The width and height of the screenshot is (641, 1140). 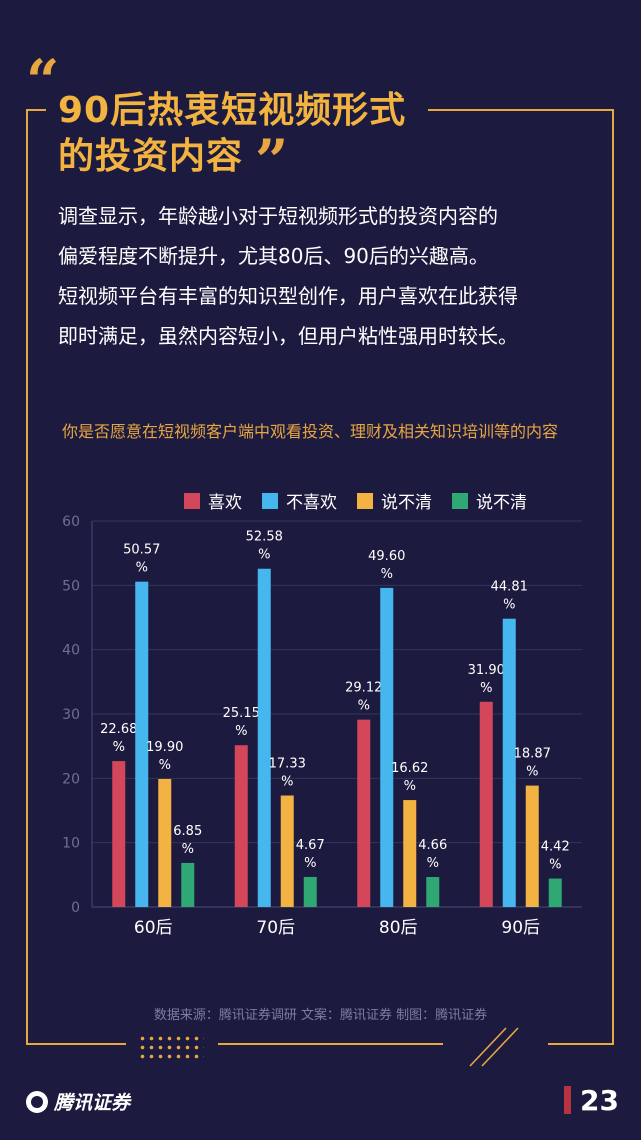 I want to click on logo-icon, so click(x=37, y=1101).